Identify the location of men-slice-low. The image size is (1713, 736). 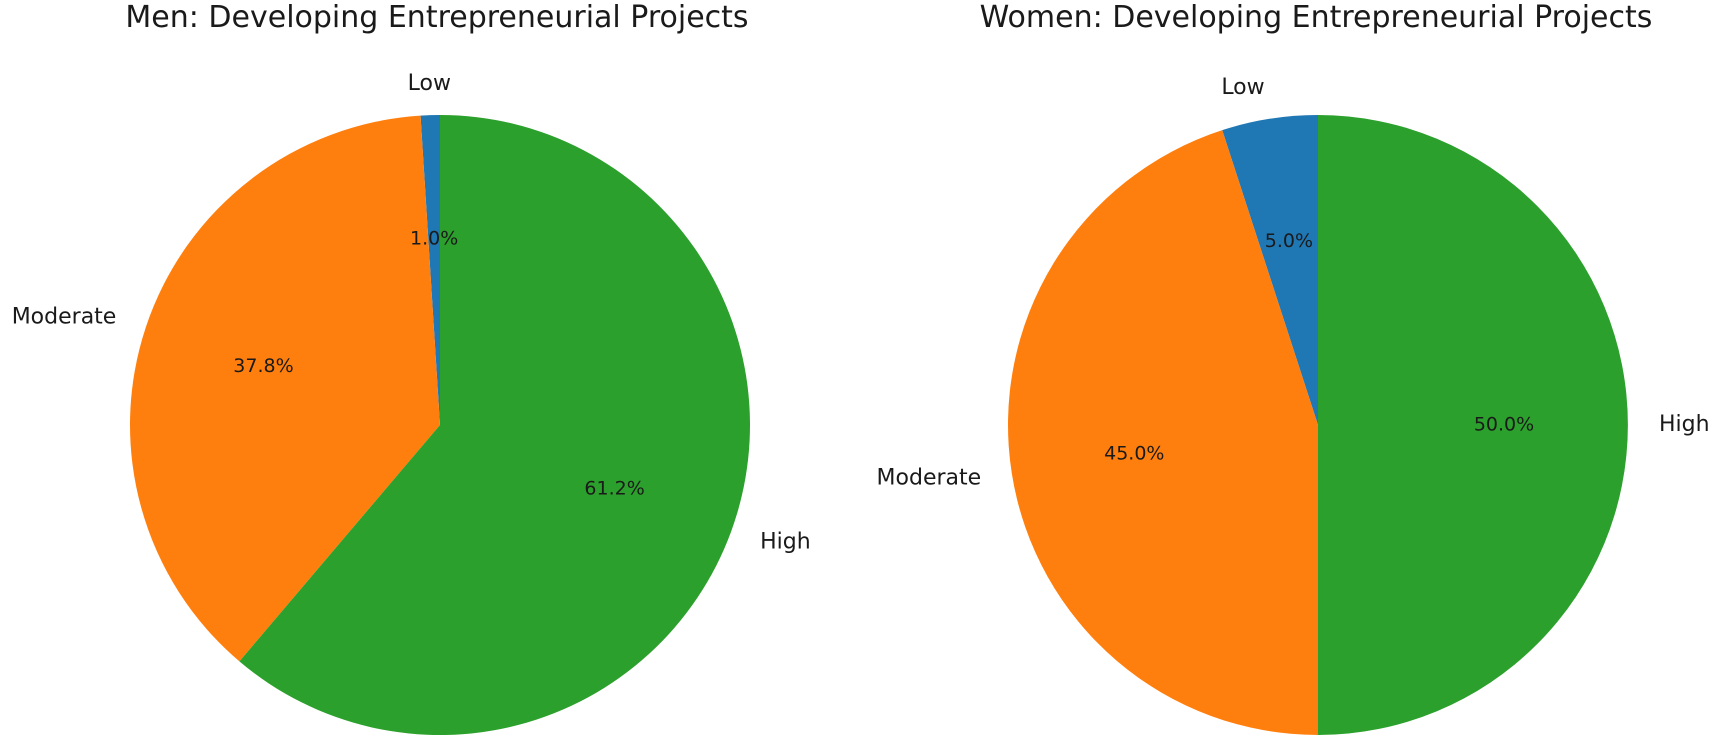
(430, 270).